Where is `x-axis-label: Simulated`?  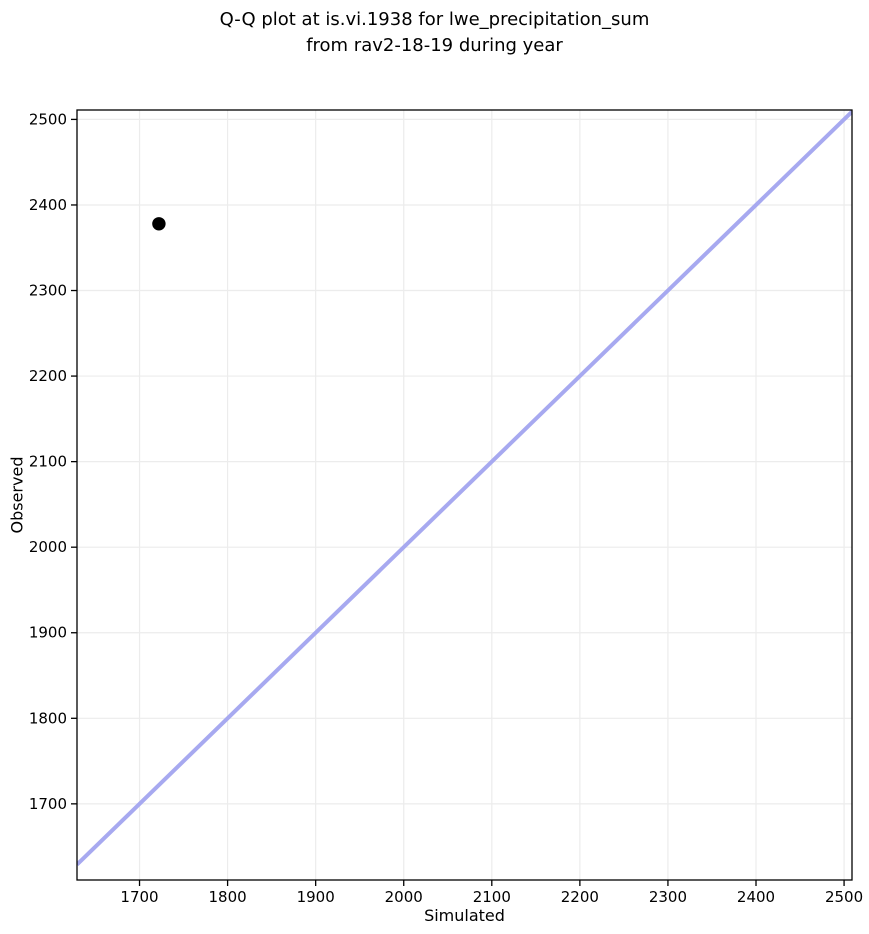
x-axis-label: Simulated is located at coordinates (464, 915).